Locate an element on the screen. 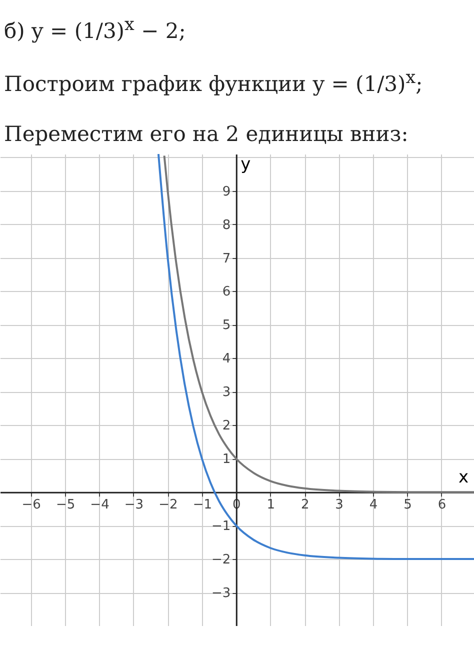 Image resolution: width=474 pixels, height=660 pixels. x-tick-label: −5 is located at coordinates (66, 504).